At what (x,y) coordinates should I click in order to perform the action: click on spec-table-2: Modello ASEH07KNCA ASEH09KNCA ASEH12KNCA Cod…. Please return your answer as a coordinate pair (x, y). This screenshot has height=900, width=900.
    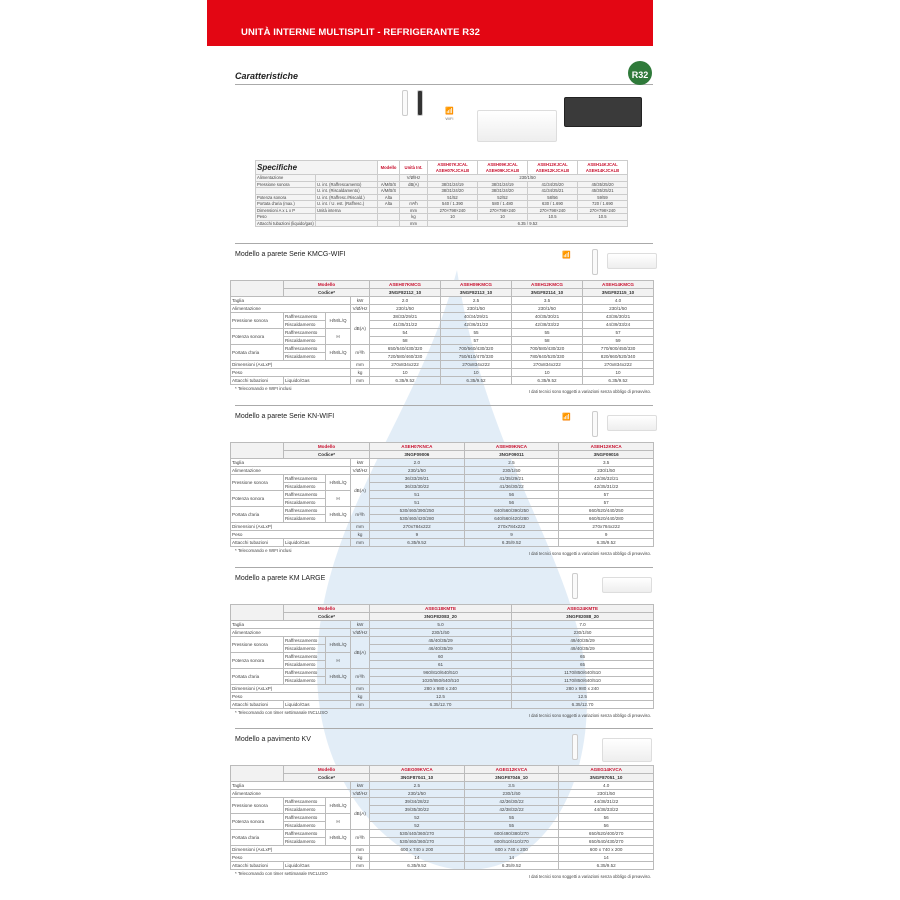
    Looking at the image, I should click on (442, 494).